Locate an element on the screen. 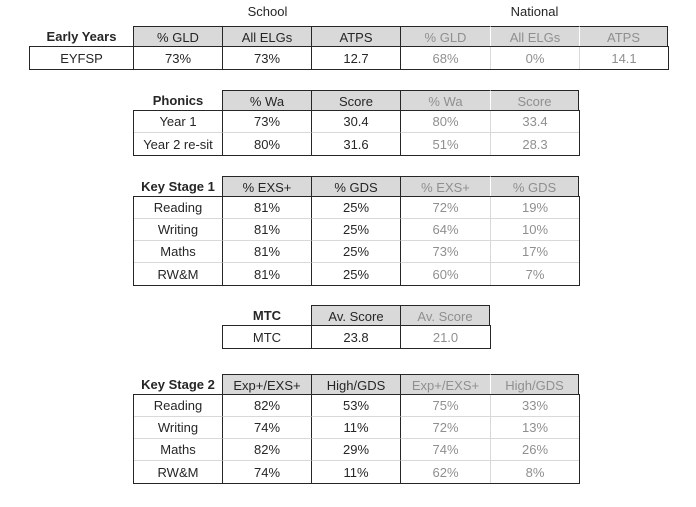 This screenshot has width=696, height=507. national-value-cell: 7% is located at coordinates (534, 274).